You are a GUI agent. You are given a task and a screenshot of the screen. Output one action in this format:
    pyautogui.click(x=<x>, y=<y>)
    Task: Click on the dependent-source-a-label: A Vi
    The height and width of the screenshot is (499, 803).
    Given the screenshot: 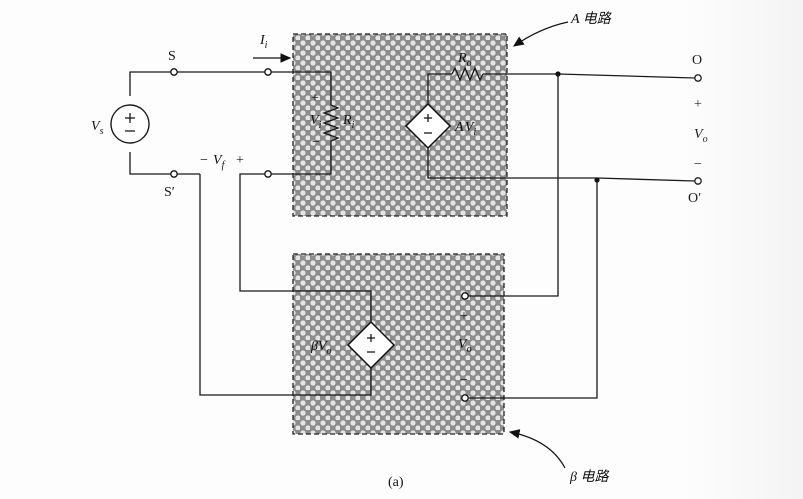 What is the action you would take?
    pyautogui.click(x=465, y=129)
    